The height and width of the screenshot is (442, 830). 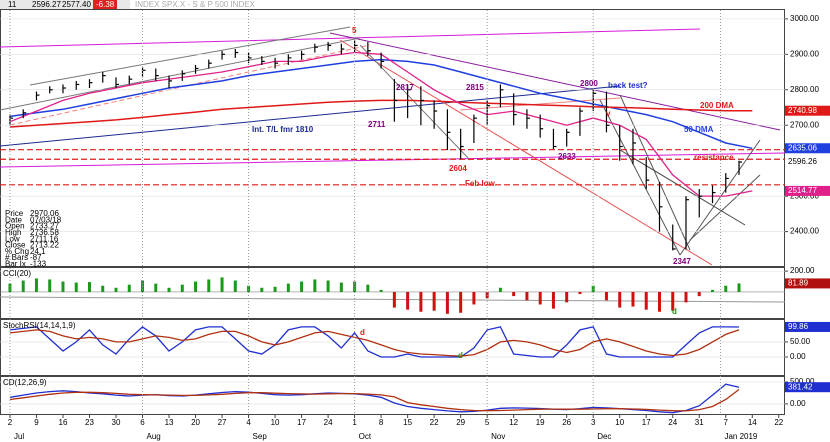 I want to click on stoch-frame, so click(x=392, y=347).